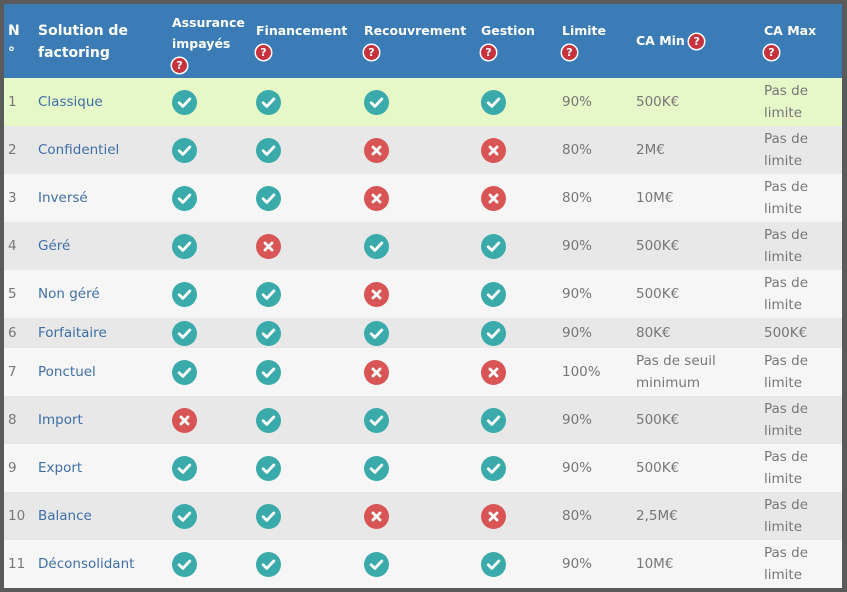  Describe the element at coordinates (12, 102) in the screenshot. I see `row-number: 1` at that location.